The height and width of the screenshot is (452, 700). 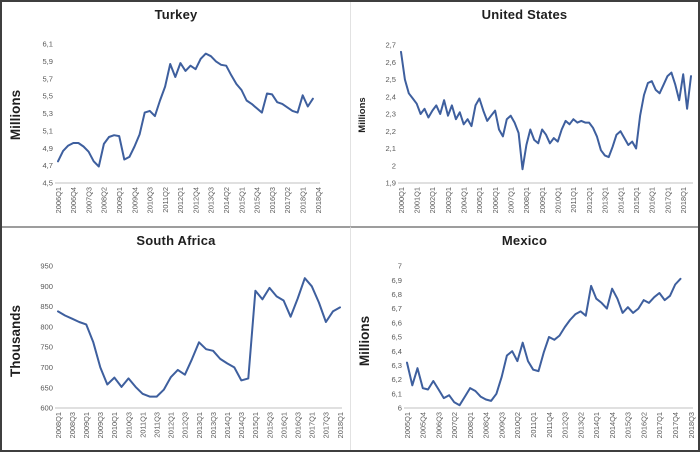 I want to click on x-tick-label: 2012Q3, so click(x=565, y=425).